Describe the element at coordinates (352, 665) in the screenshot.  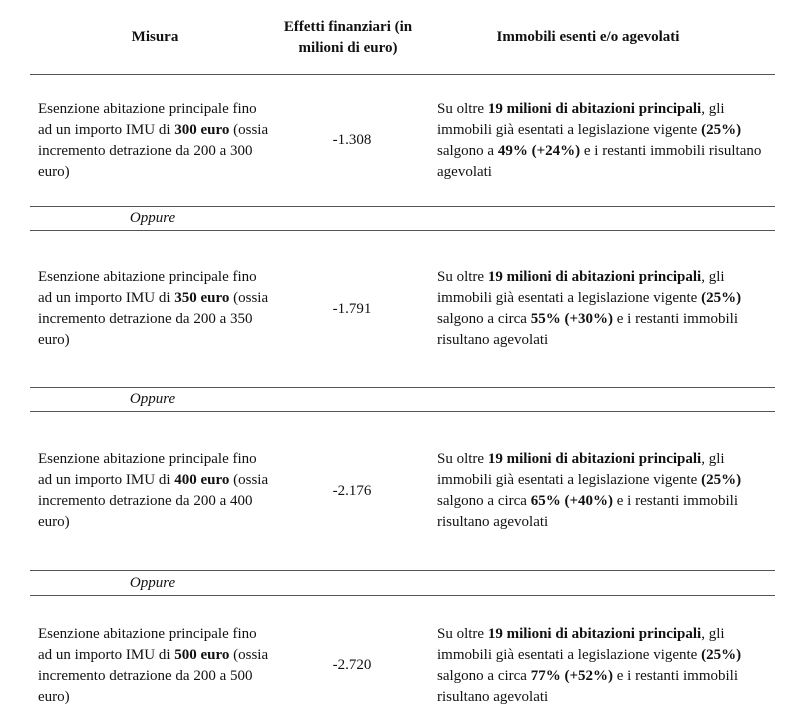
I see `effect-cell: -2.720` at that location.